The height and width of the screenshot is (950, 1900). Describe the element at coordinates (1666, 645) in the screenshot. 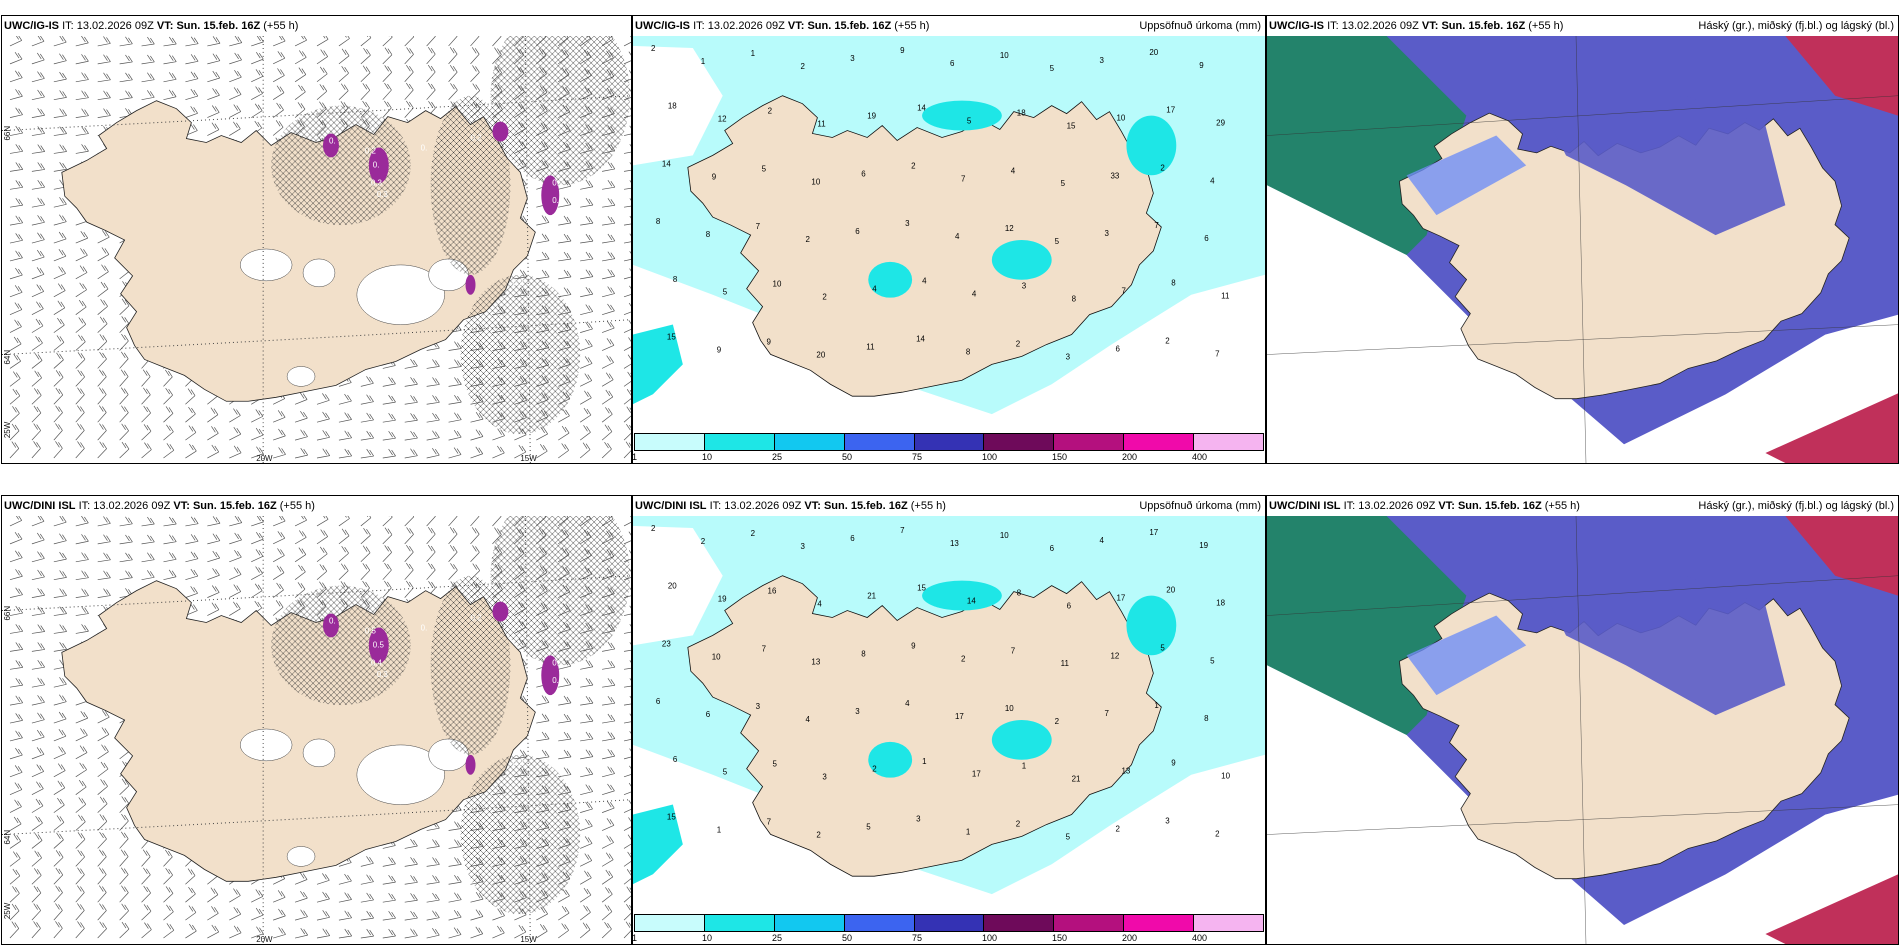

I see `low-cloud` at that location.